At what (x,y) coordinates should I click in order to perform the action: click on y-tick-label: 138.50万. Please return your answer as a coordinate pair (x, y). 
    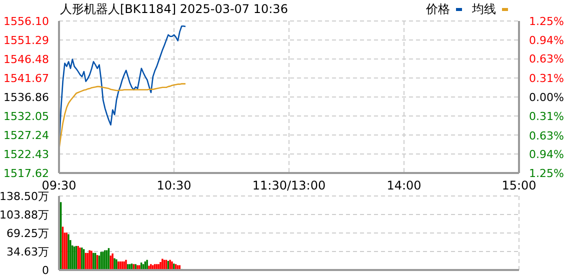
    Looking at the image, I should click on (24, 196).